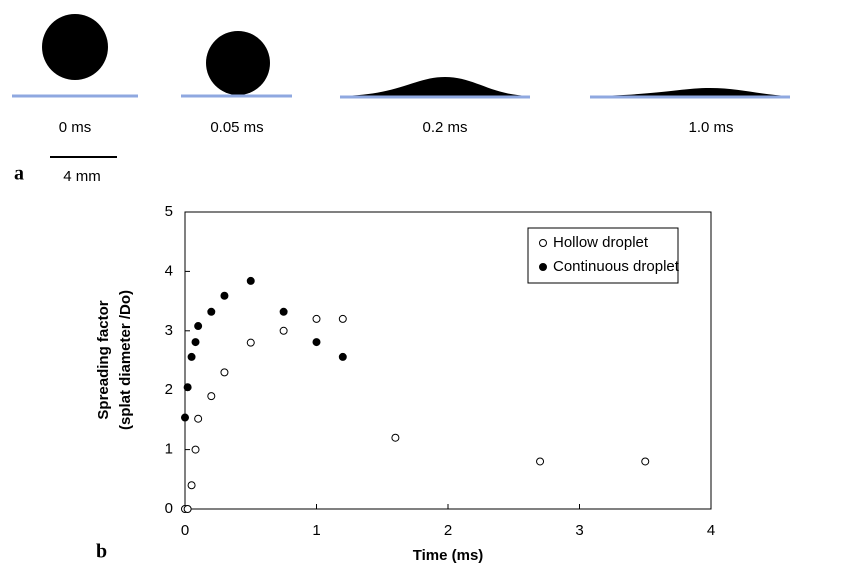 This screenshot has width=846, height=572. Describe the element at coordinates (185, 530) in the screenshot. I see `x-tick-label: 0` at that location.